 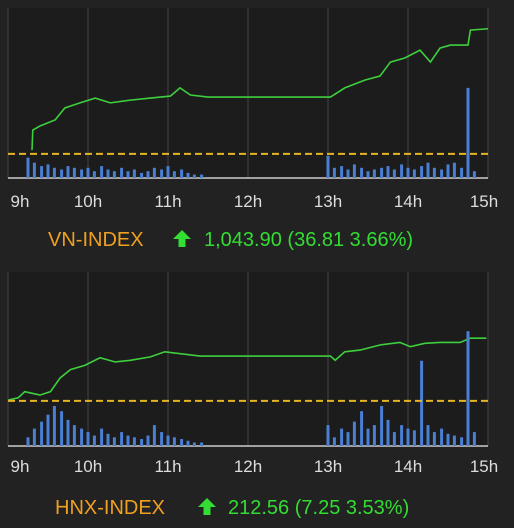 I want to click on index-name: HNX-INDEX, so click(x=110, y=508).